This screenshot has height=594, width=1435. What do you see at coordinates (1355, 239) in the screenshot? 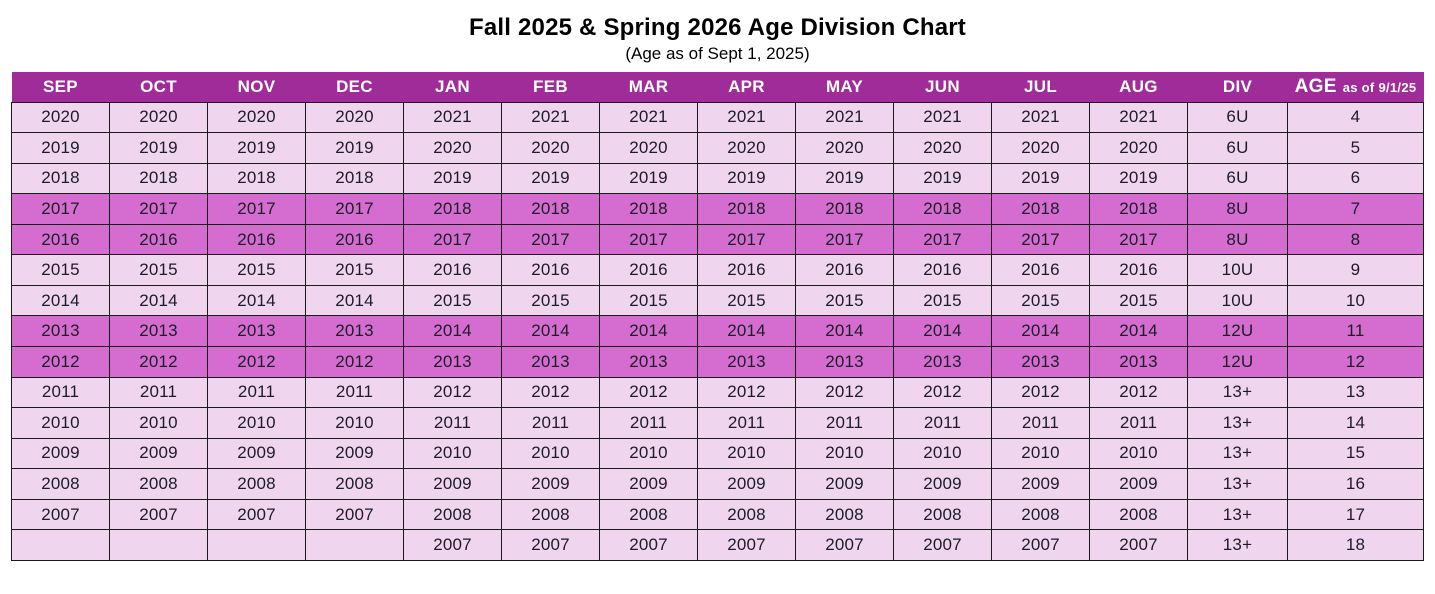
I see `age-cell: 8` at bounding box center [1355, 239].